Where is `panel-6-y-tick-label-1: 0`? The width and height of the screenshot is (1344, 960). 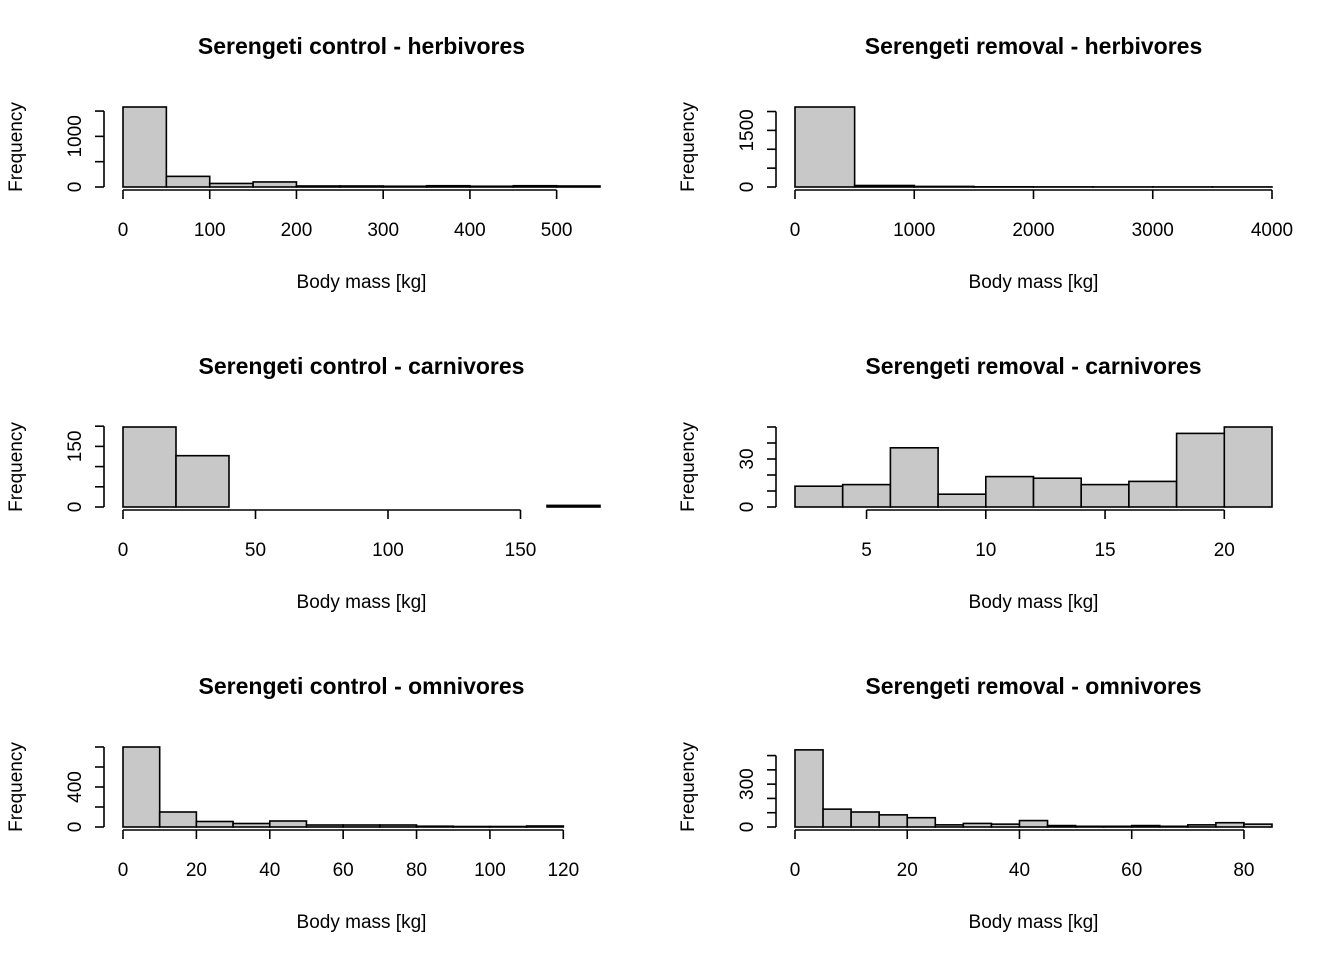 panel-6-y-tick-label-1: 0 is located at coordinates (747, 827).